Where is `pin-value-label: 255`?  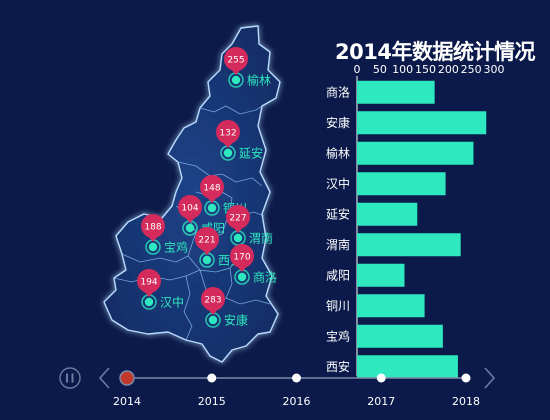
pin-value-label: 255 is located at coordinates (235, 61).